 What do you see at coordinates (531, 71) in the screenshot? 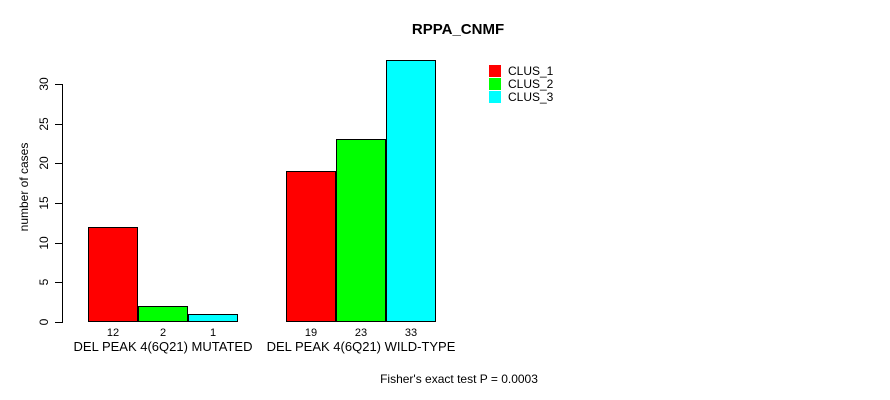
I see `legend-item-label: CLUS_1` at bounding box center [531, 71].